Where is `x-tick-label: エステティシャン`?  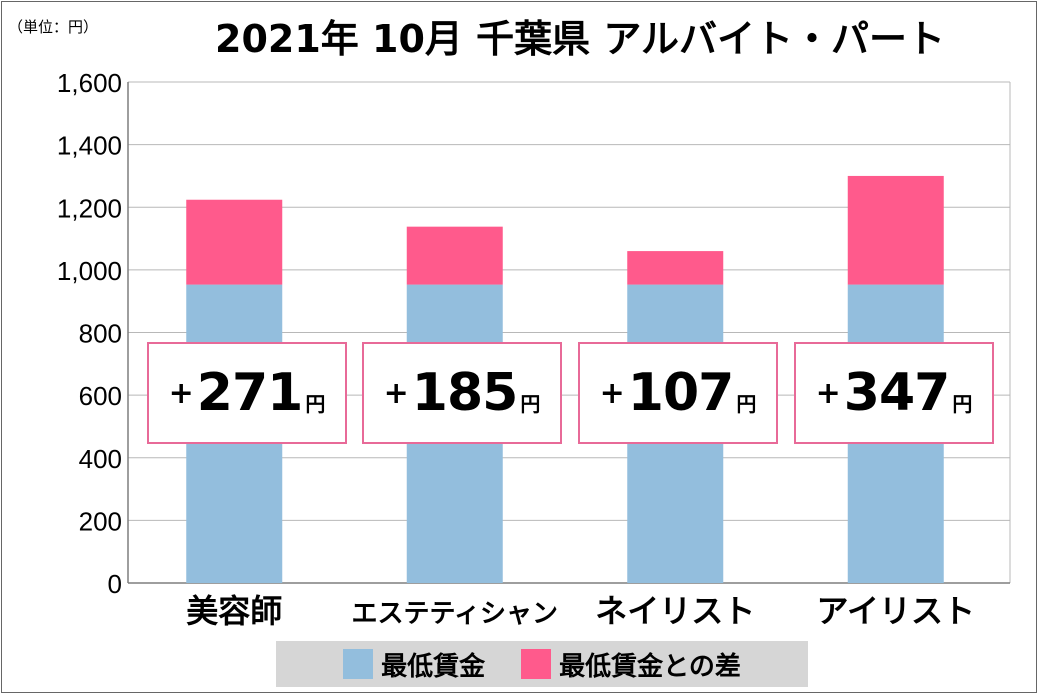 x-tick-label: エステティシャン is located at coordinates (455, 614).